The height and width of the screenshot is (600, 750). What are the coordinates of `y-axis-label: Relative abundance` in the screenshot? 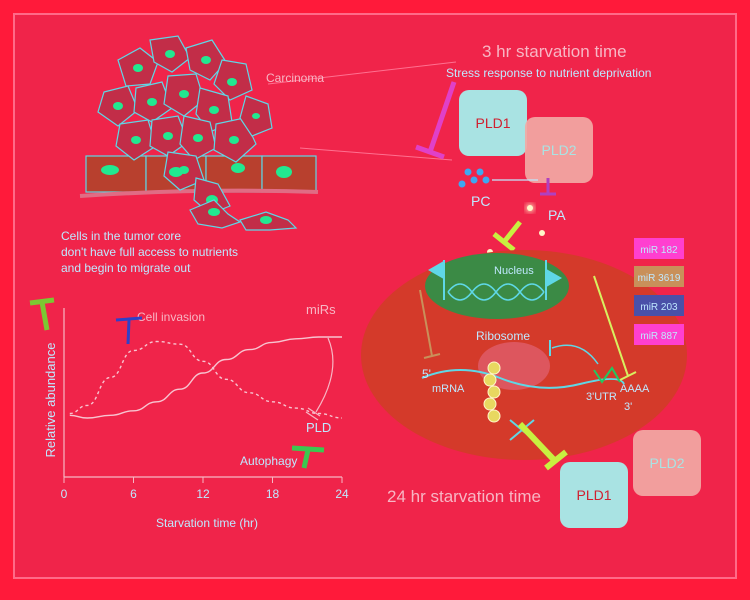 It's located at (50, 400).